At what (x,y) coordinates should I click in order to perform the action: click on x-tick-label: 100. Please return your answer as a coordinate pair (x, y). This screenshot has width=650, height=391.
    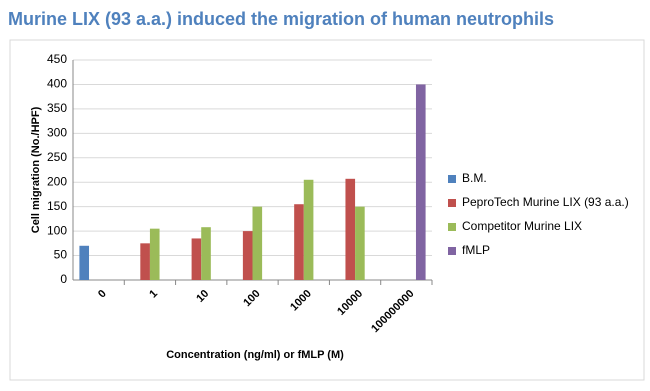
    Looking at the image, I should click on (251, 298).